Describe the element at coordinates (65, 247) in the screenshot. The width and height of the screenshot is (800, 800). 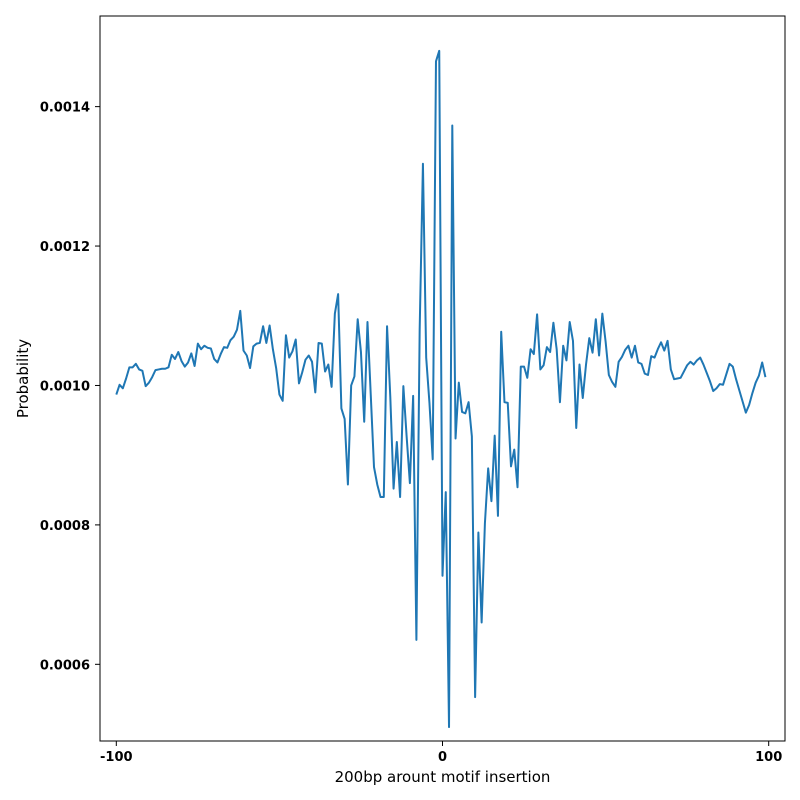
I see `y-tick-label: 0.0012` at that location.